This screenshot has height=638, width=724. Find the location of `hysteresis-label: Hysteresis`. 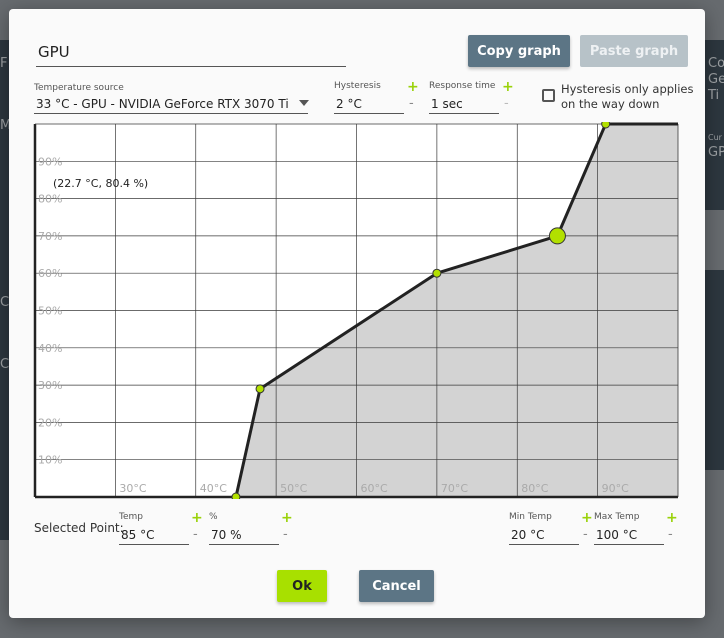

hysteresis-label: Hysteresis is located at coordinates (357, 86).